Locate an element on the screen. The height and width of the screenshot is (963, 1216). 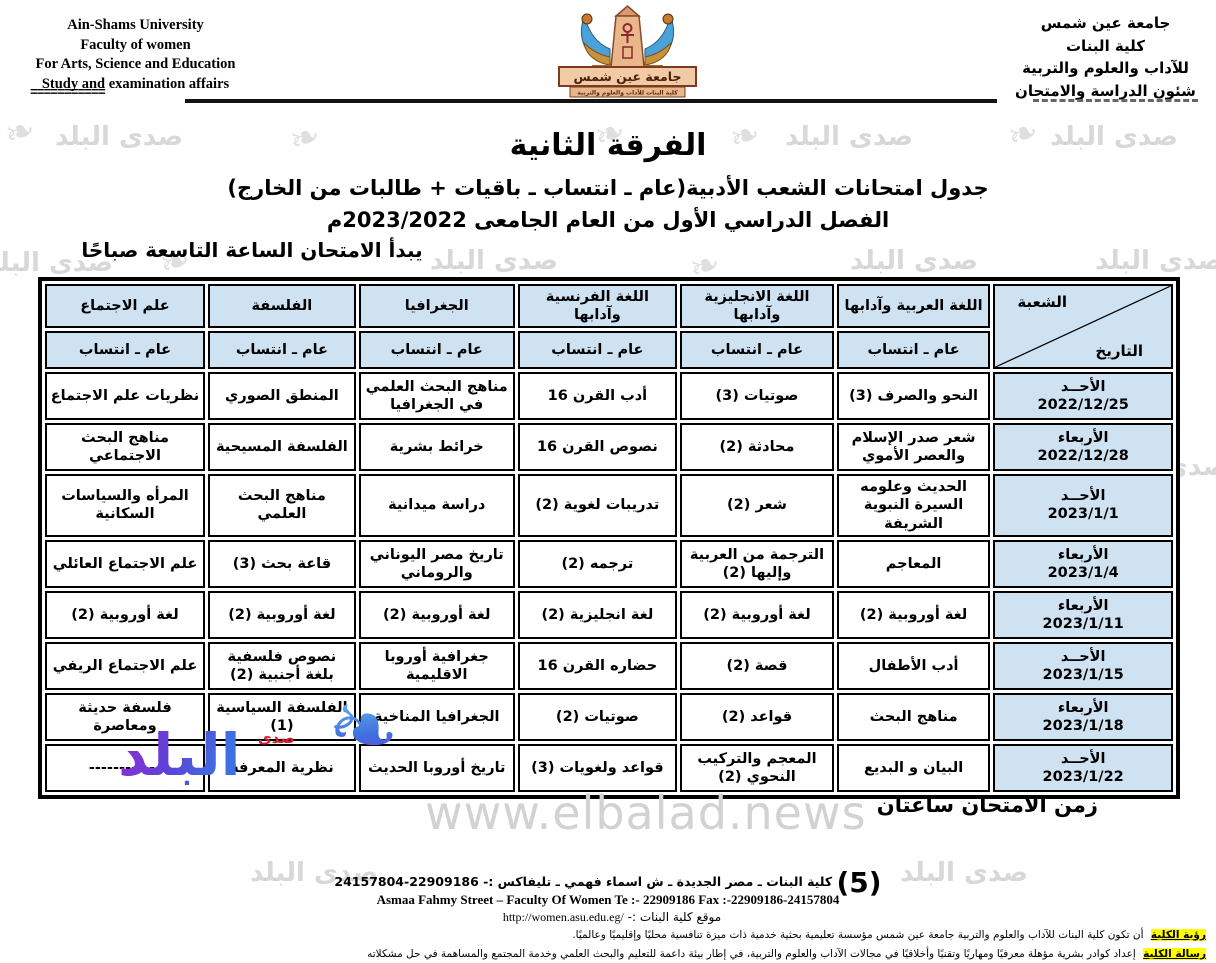
exam-cell: الفلسفة المسيحية is located at coordinates (281, 447).